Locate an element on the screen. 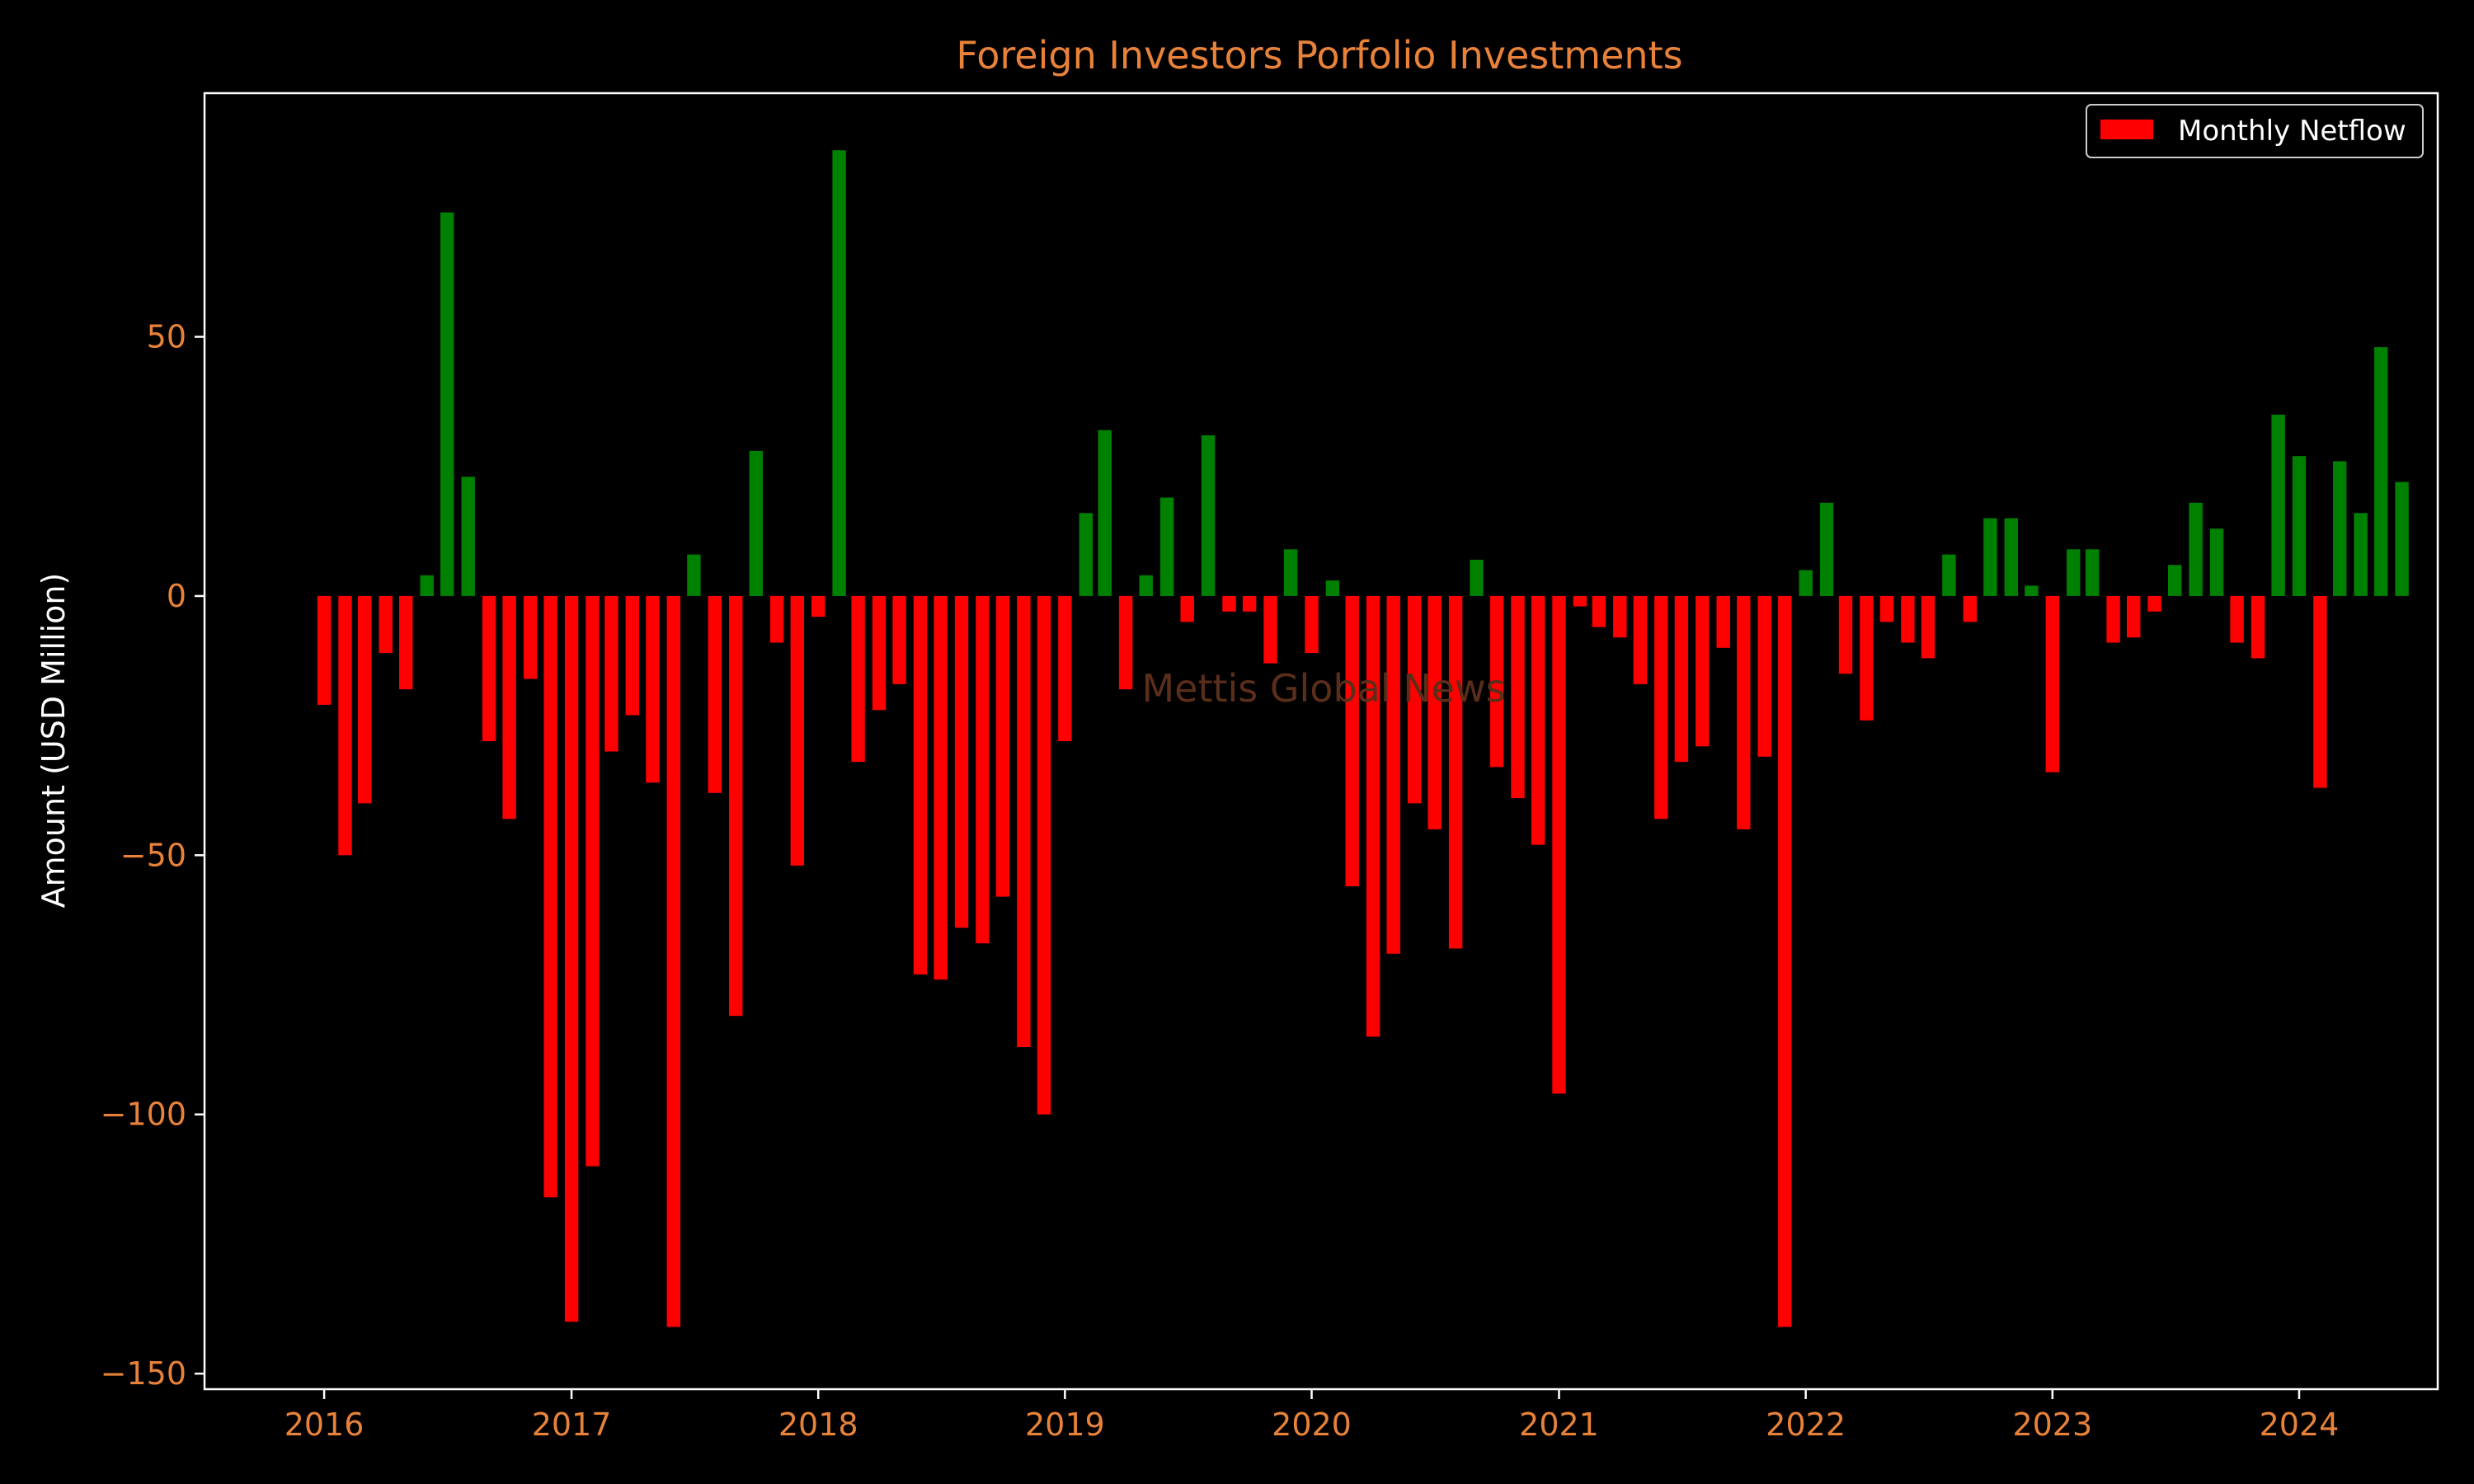 This screenshot has width=2474, height=1484. legend-box is located at coordinates (2255, 131).